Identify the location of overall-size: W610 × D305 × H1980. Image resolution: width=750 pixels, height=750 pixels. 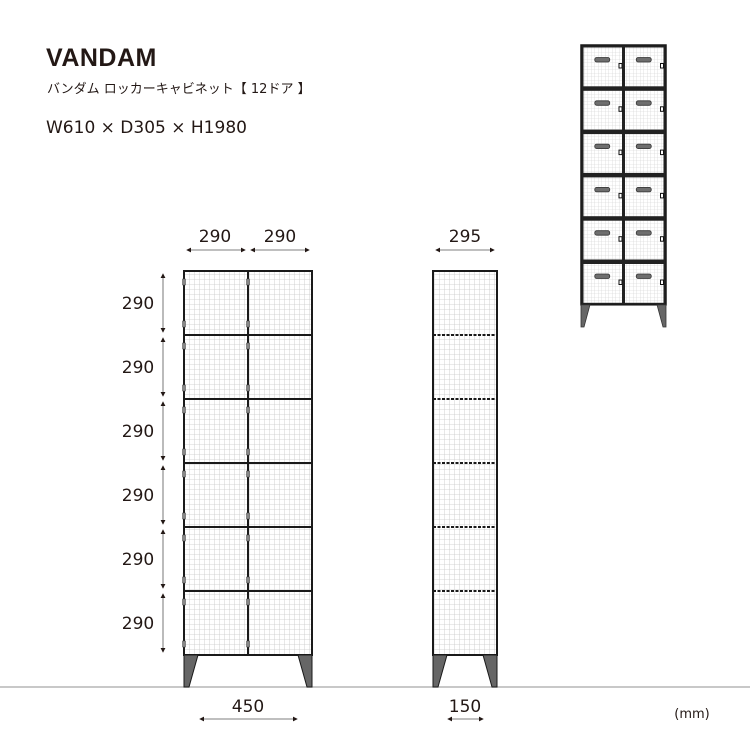
(146, 128).